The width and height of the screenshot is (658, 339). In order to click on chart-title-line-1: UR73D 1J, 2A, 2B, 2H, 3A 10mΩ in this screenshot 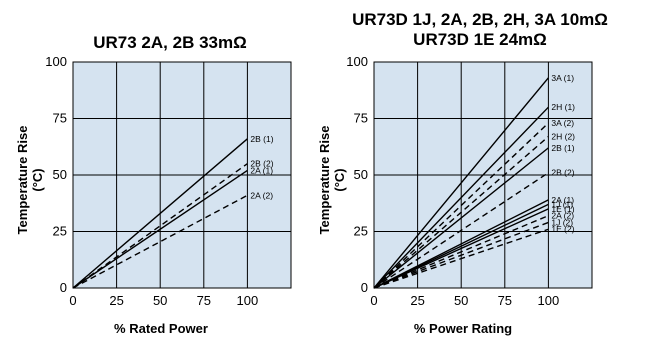, I will do `click(480, 19)`.